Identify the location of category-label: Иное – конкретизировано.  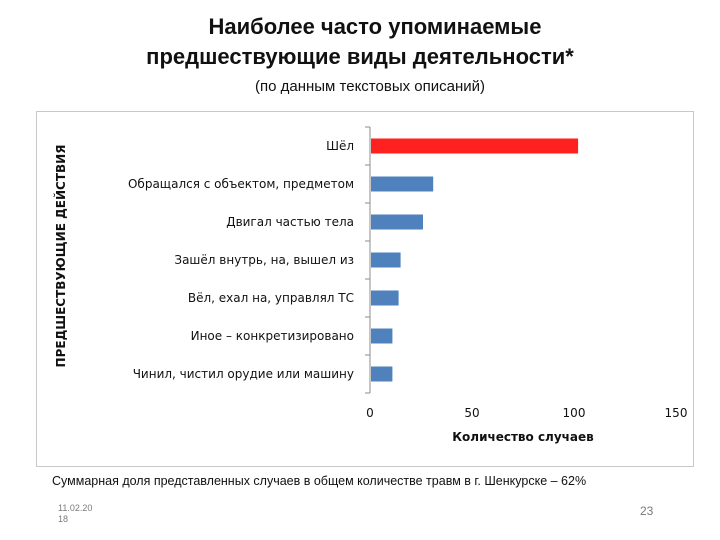
(272, 336).